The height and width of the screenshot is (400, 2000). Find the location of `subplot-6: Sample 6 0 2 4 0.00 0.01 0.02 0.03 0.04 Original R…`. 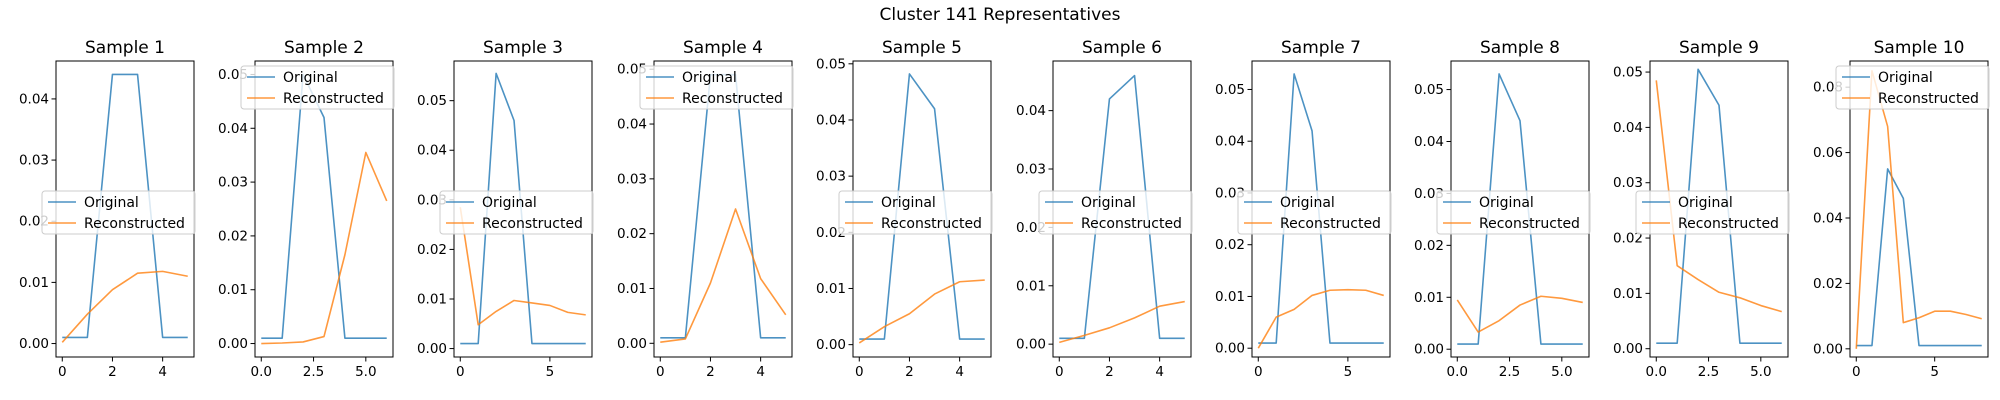

subplot-6: Sample 6 0 2 4 0.00 0.01 0.02 0.03 0.04 Original R… is located at coordinates (1104, 209).